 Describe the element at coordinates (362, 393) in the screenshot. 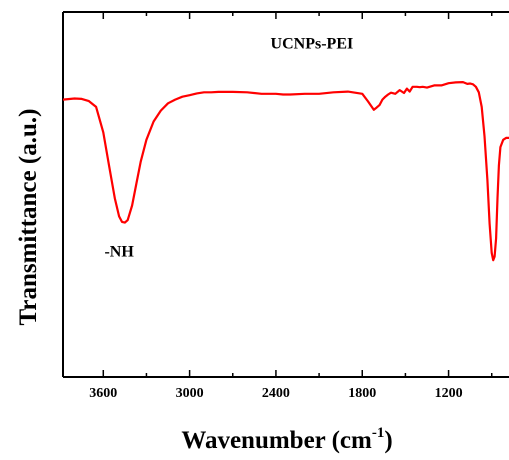

I see `x-tick-label: 1800` at that location.